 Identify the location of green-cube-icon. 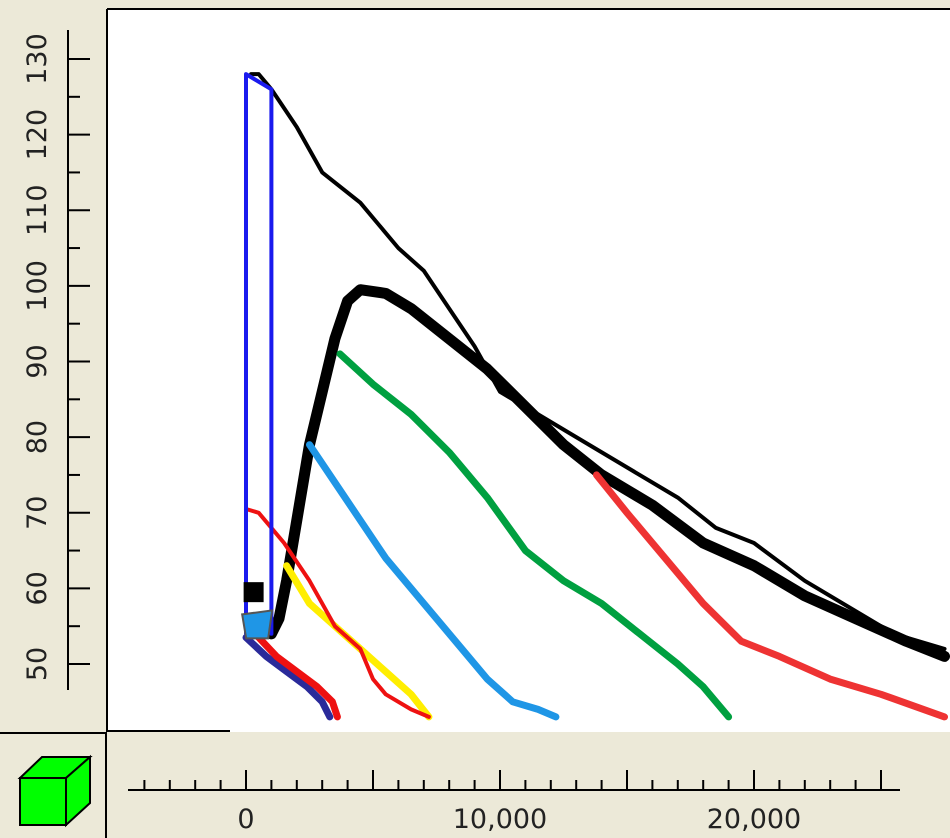
(55, 791).